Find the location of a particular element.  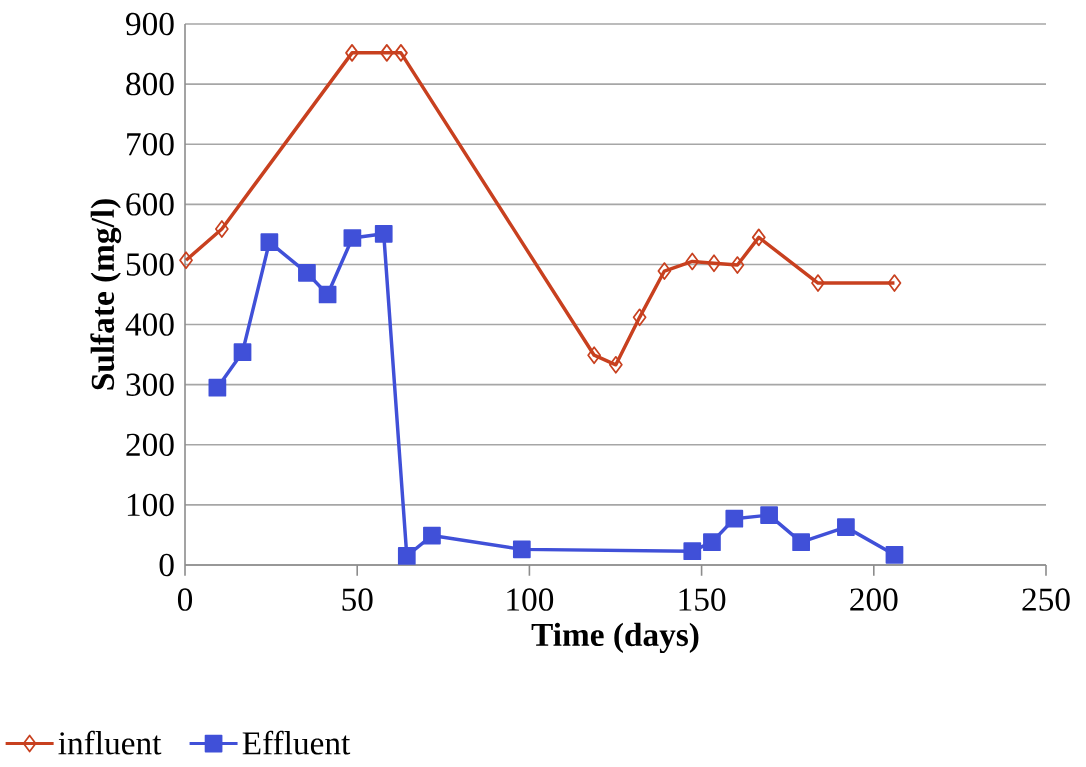

y-tick-label: 600 is located at coordinates (150, 204).